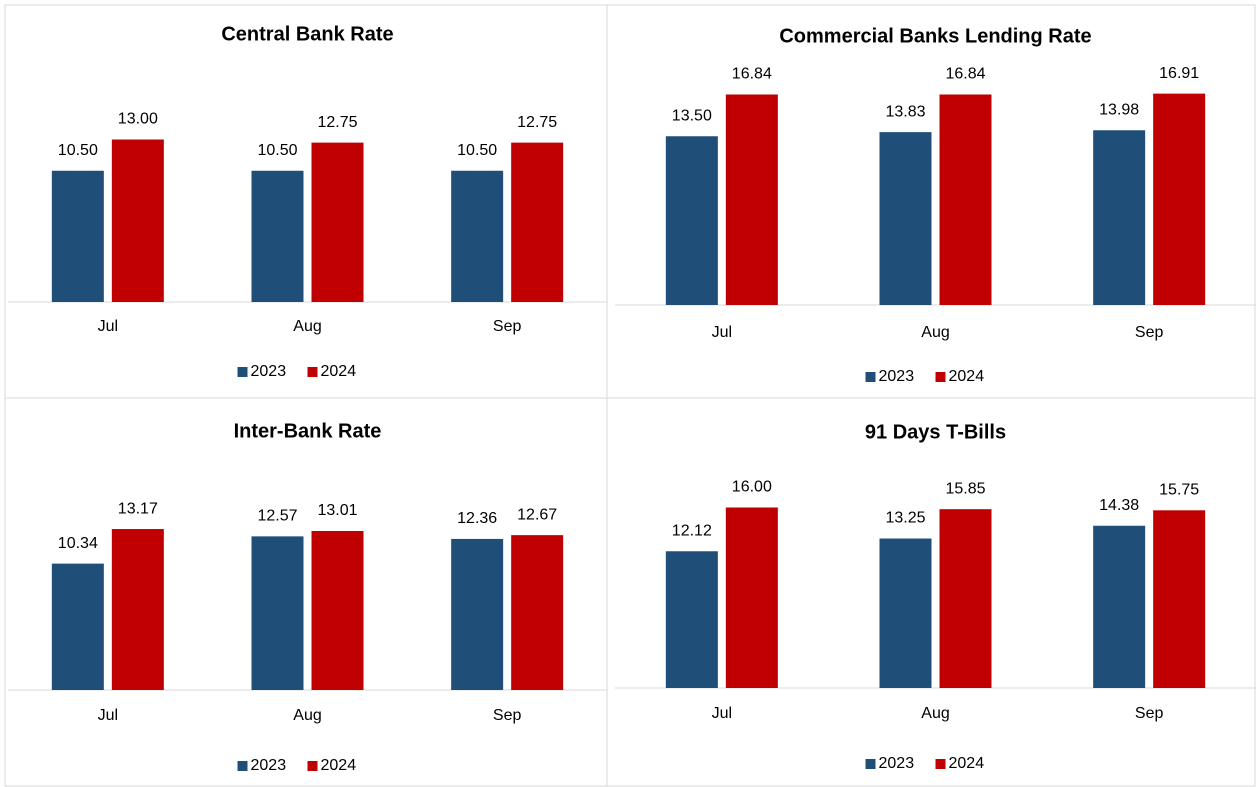  I want to click on data-label: 13.50, so click(692, 115).